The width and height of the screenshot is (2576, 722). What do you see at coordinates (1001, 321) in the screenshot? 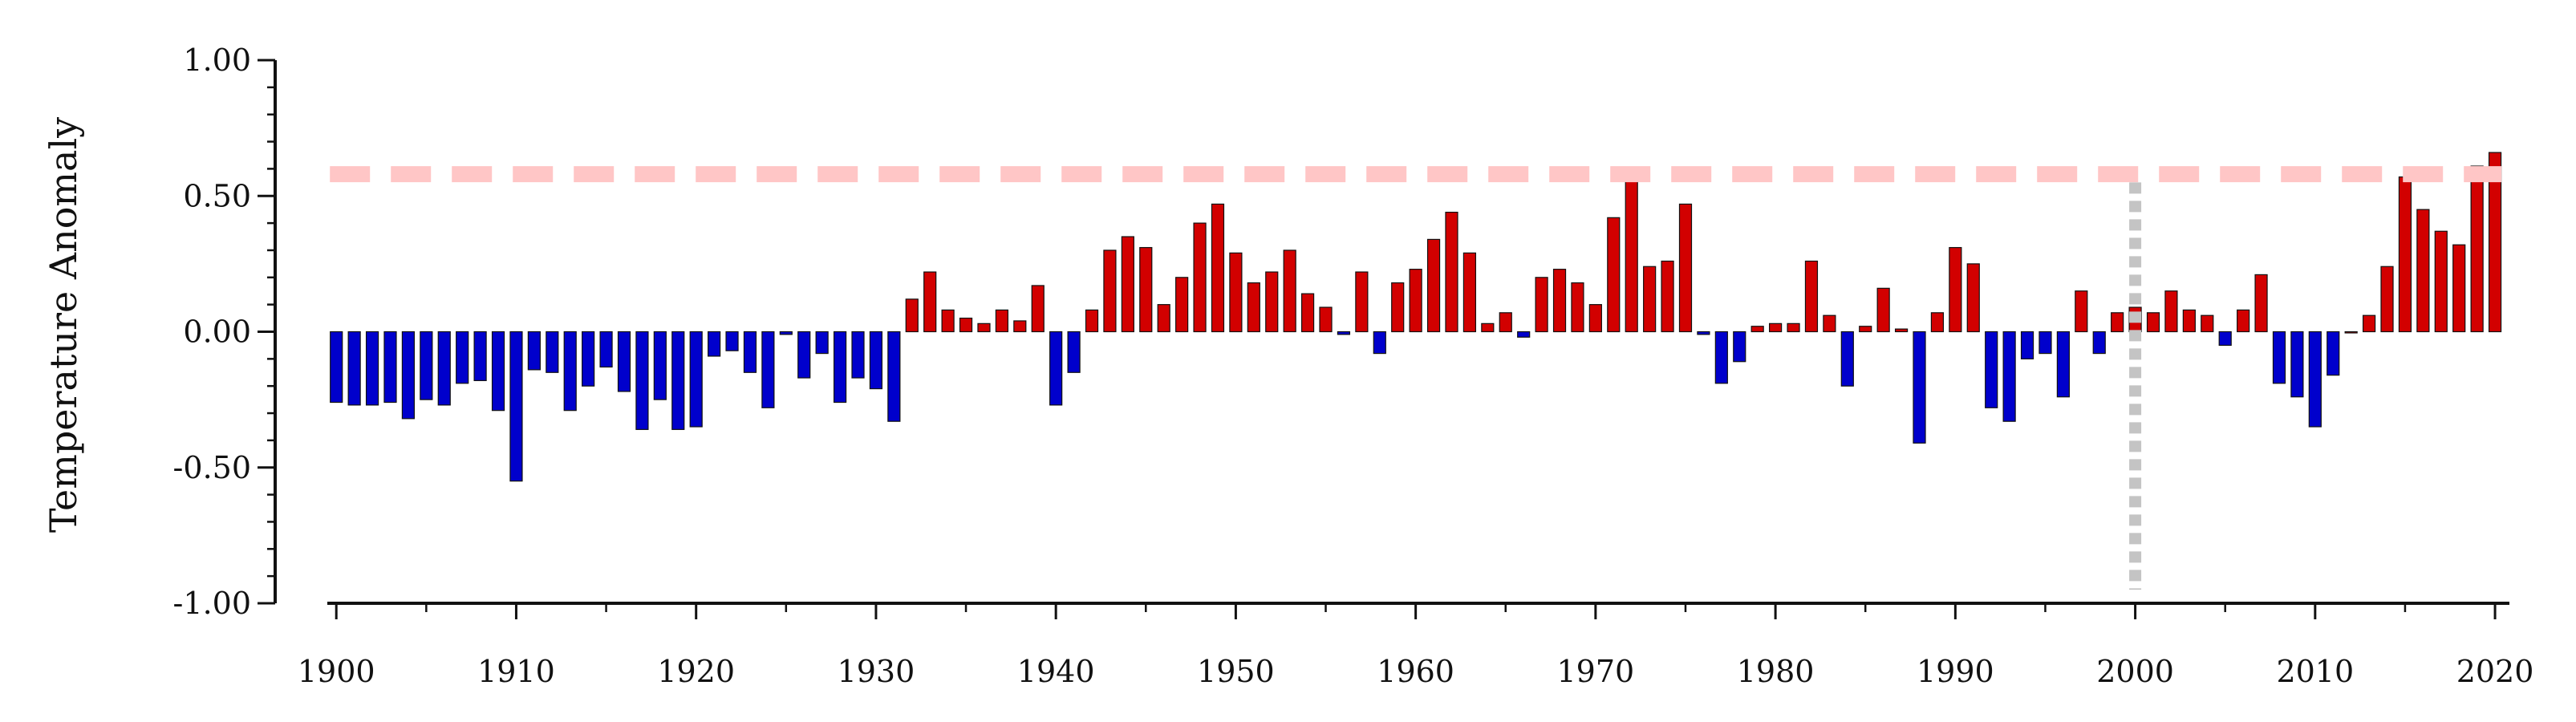
I see `bar-1937` at bounding box center [1001, 321].